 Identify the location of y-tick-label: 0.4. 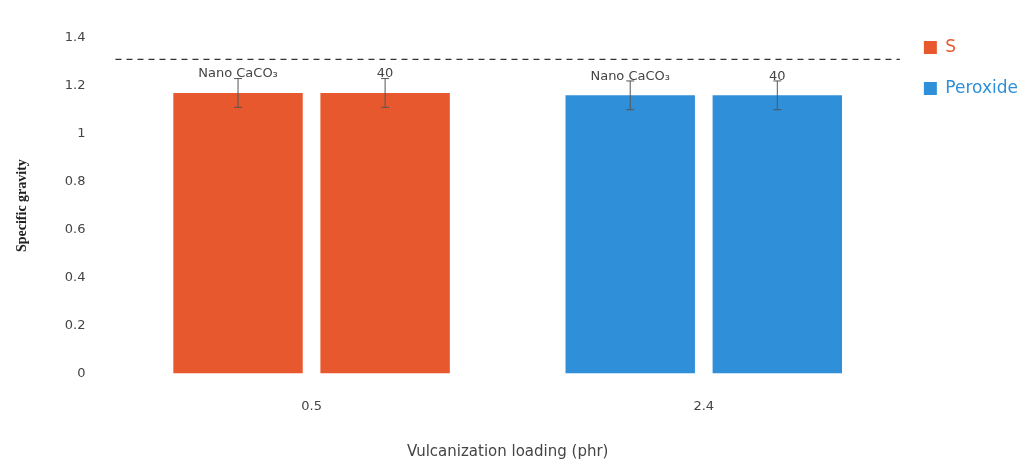
(75, 276).